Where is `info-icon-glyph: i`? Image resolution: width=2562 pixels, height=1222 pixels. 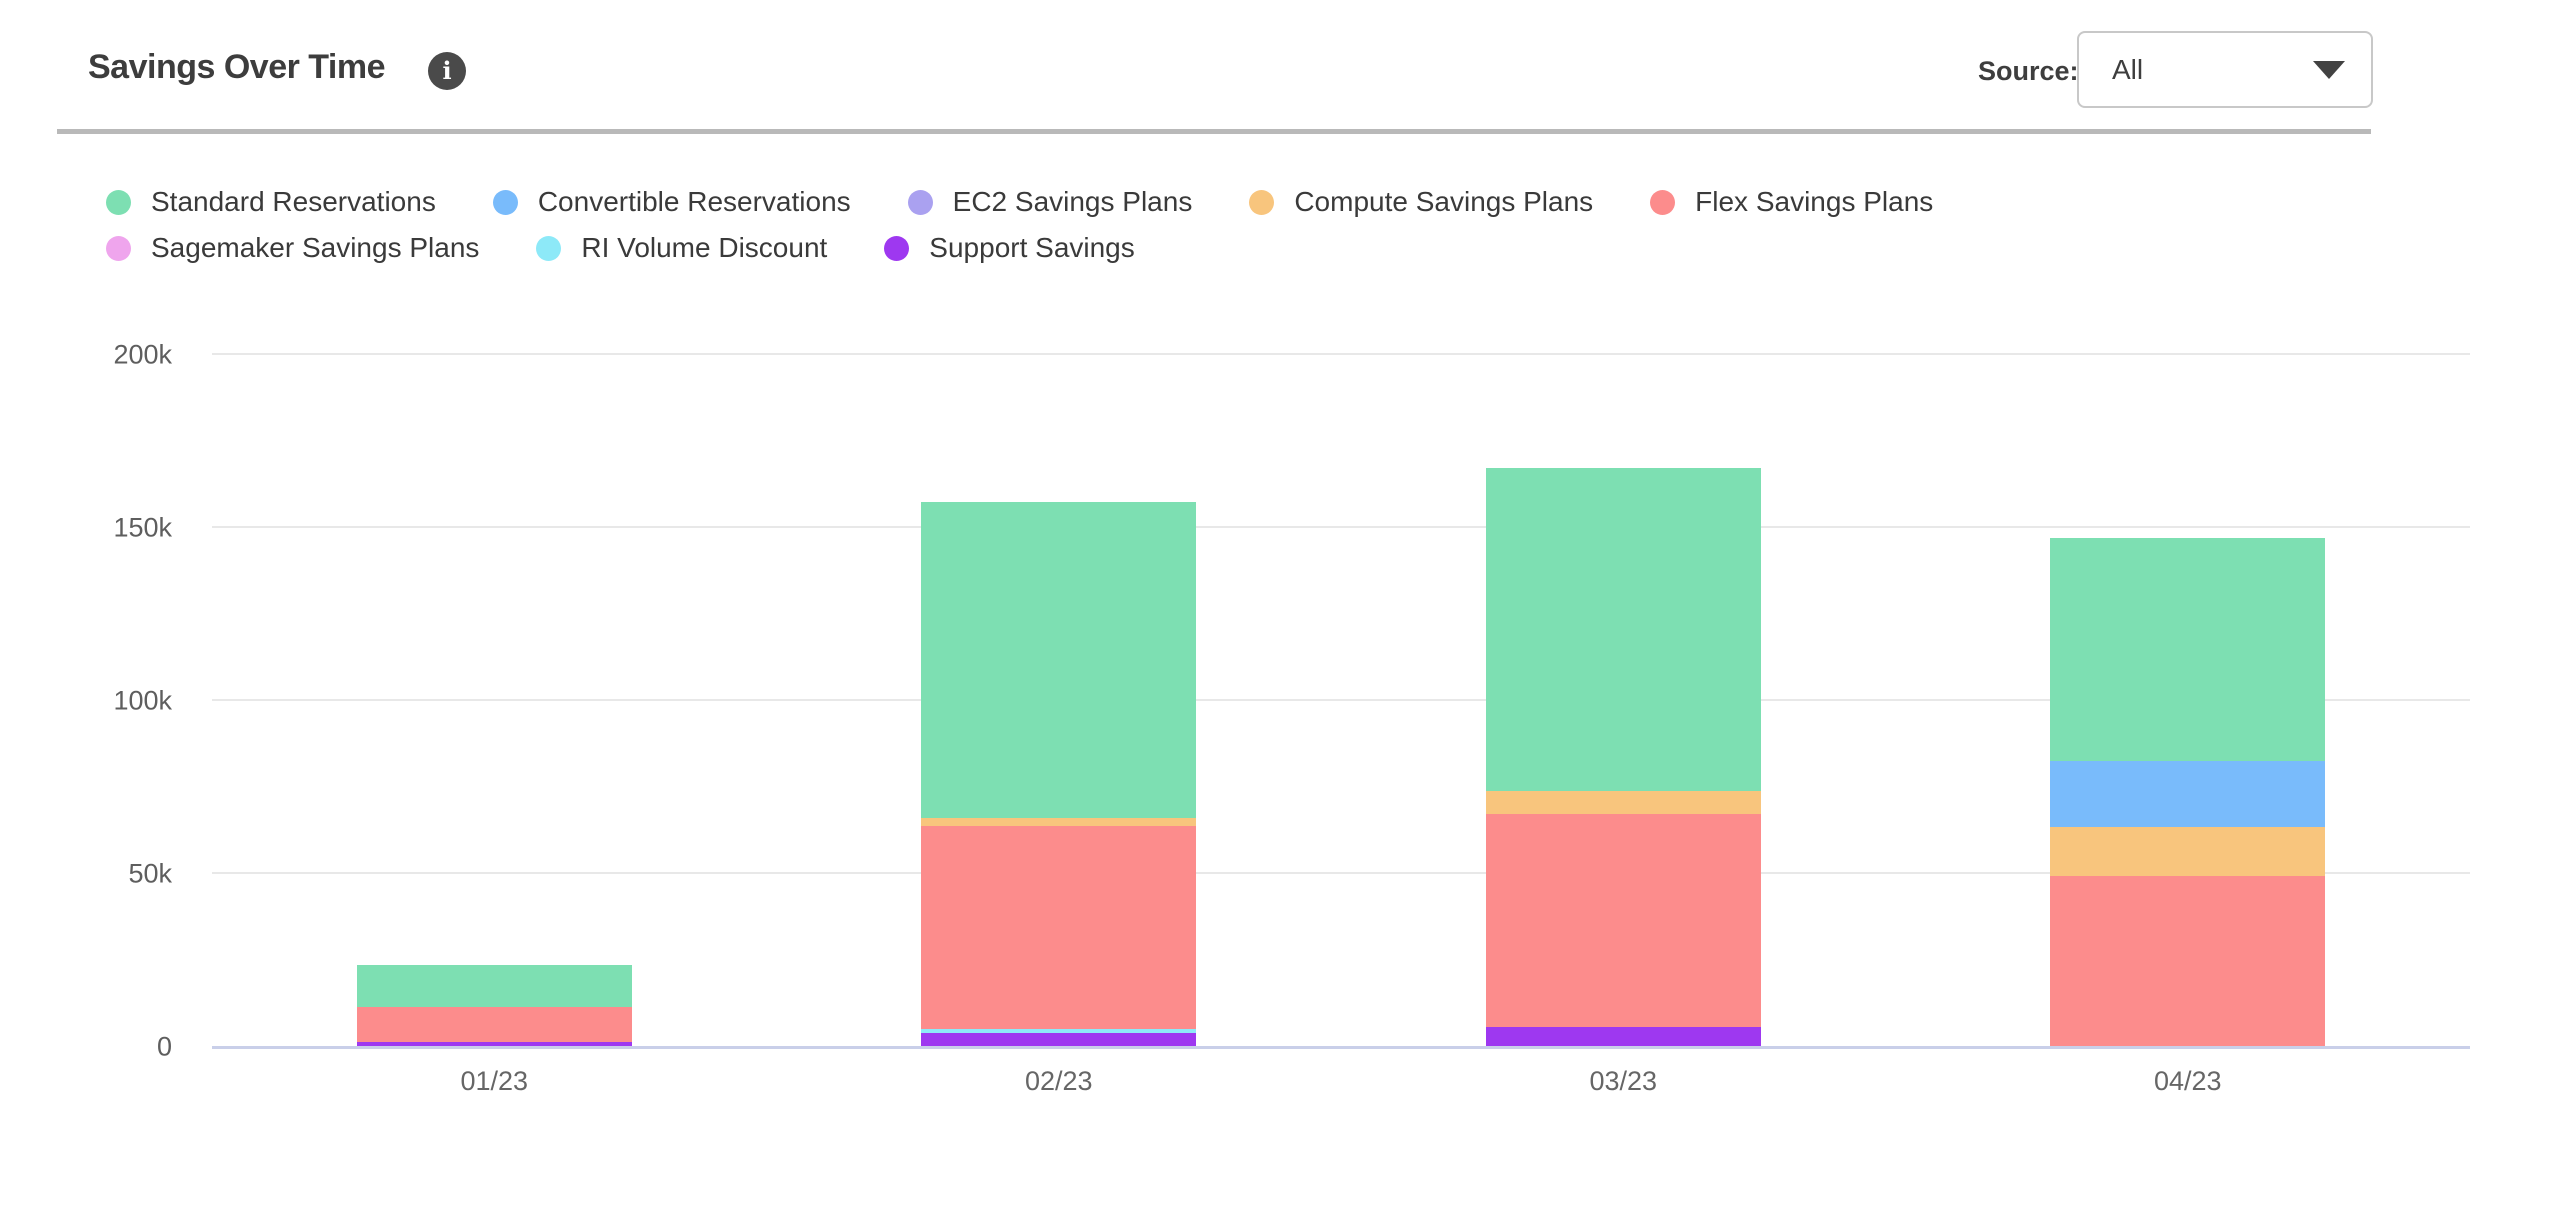 info-icon-glyph: i is located at coordinates (447, 70).